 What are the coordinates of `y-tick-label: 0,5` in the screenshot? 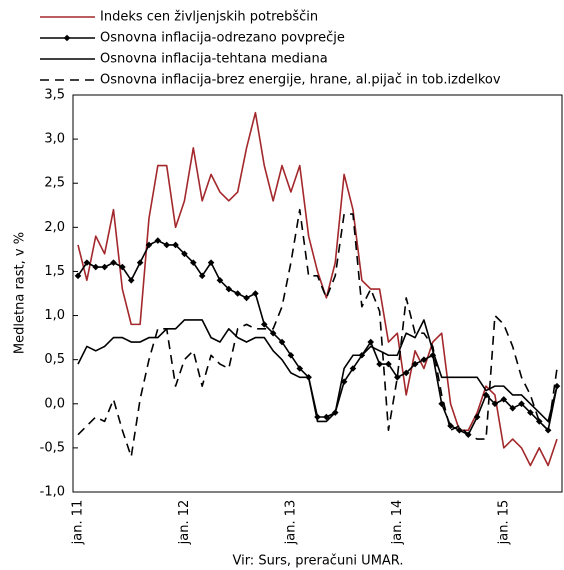 It's located at (54, 359).